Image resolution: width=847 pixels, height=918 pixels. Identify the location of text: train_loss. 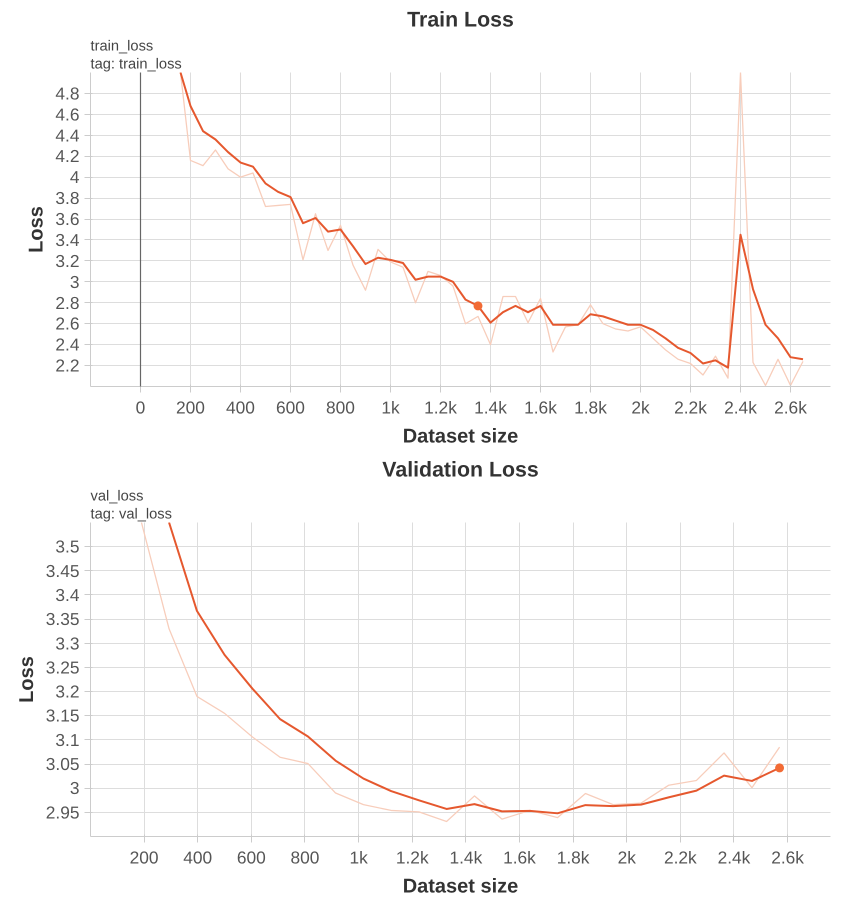
(122, 46).